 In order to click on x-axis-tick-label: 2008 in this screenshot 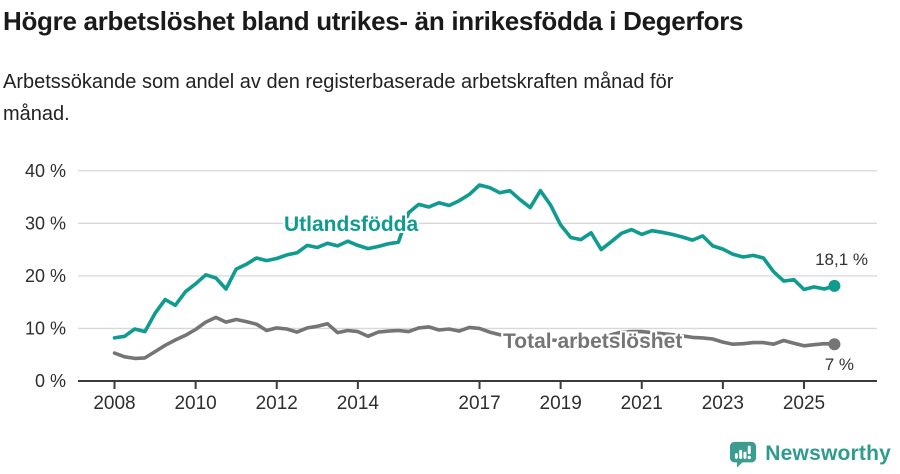, I will do `click(114, 403)`.